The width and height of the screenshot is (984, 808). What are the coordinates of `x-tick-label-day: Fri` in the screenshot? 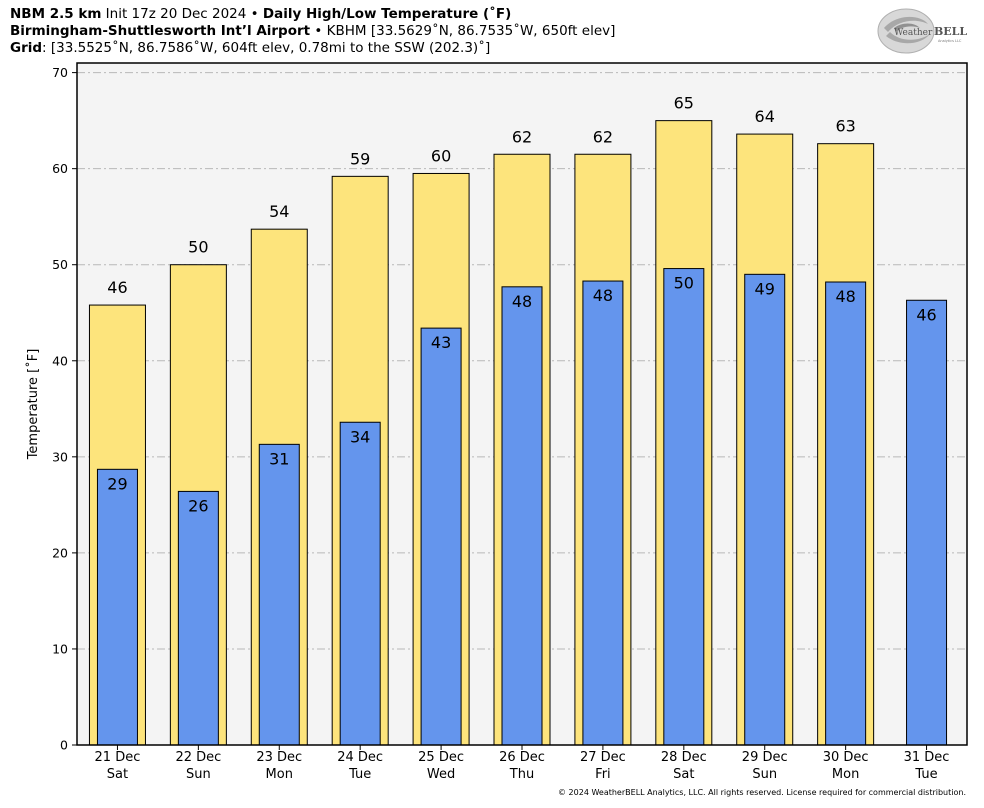 It's located at (603, 774).